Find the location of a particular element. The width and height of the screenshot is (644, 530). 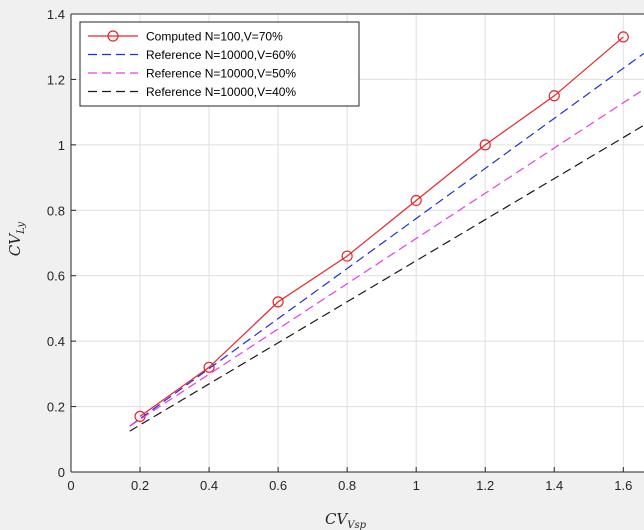

y-tick-label: 0 is located at coordinates (61, 472).